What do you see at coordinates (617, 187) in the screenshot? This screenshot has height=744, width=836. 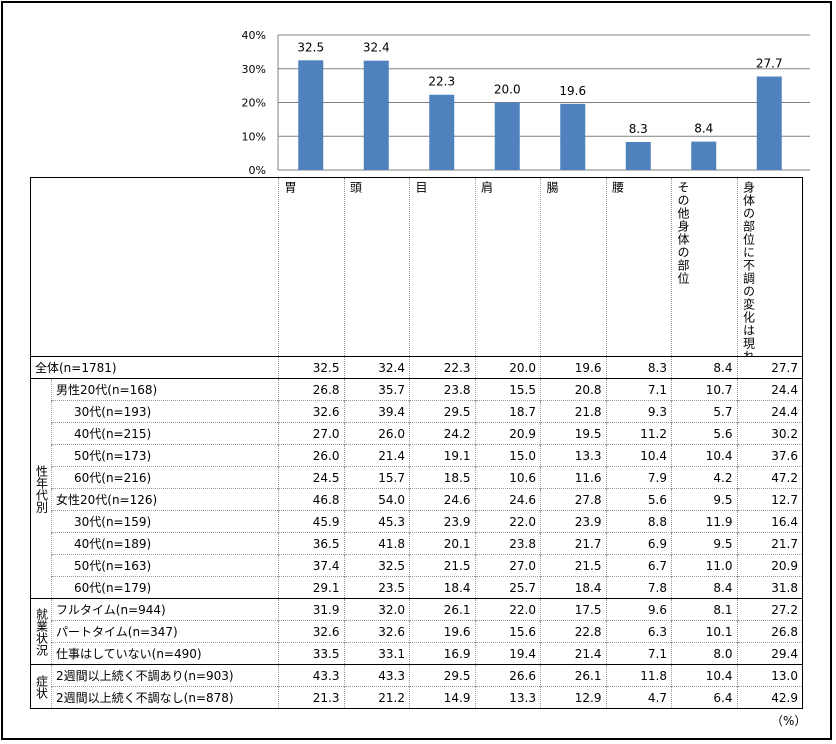 I see `column-header-label: 腰` at bounding box center [617, 187].